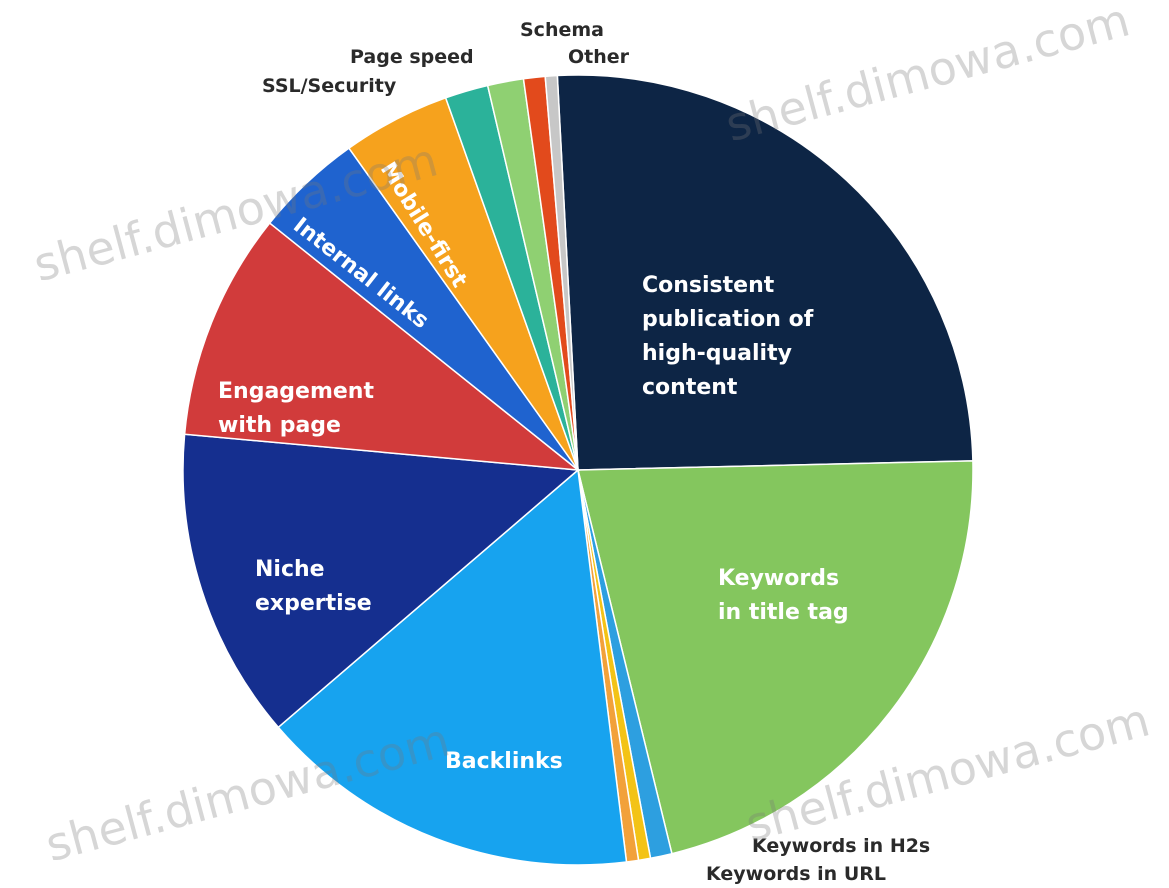  What do you see at coordinates (841, 846) in the screenshot?
I see `callout-label-keywords-h2s: Keywords in H2s` at bounding box center [841, 846].